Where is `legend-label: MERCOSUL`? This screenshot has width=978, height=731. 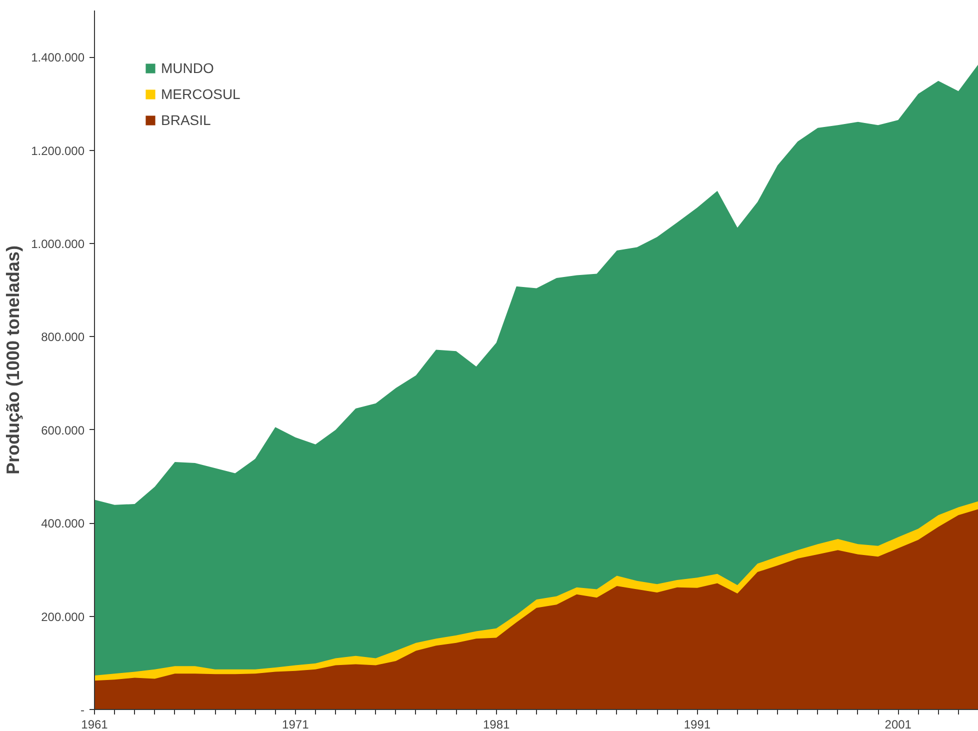 legend-label: MERCOSUL is located at coordinates (200, 94).